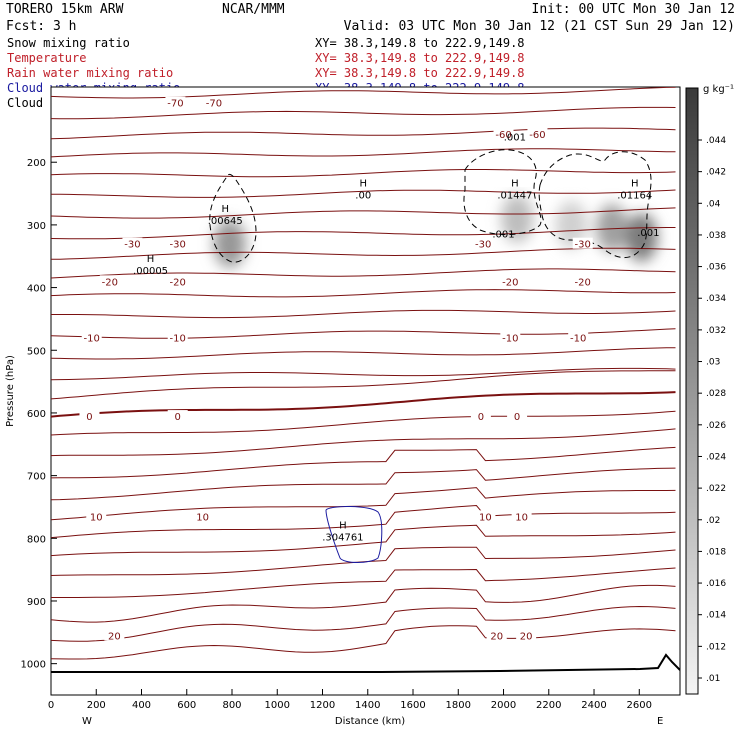 This screenshot has width=740, height=740. What do you see at coordinates (33, 665) in the screenshot?
I see `y-tick-label: 1000` at bounding box center [33, 665].